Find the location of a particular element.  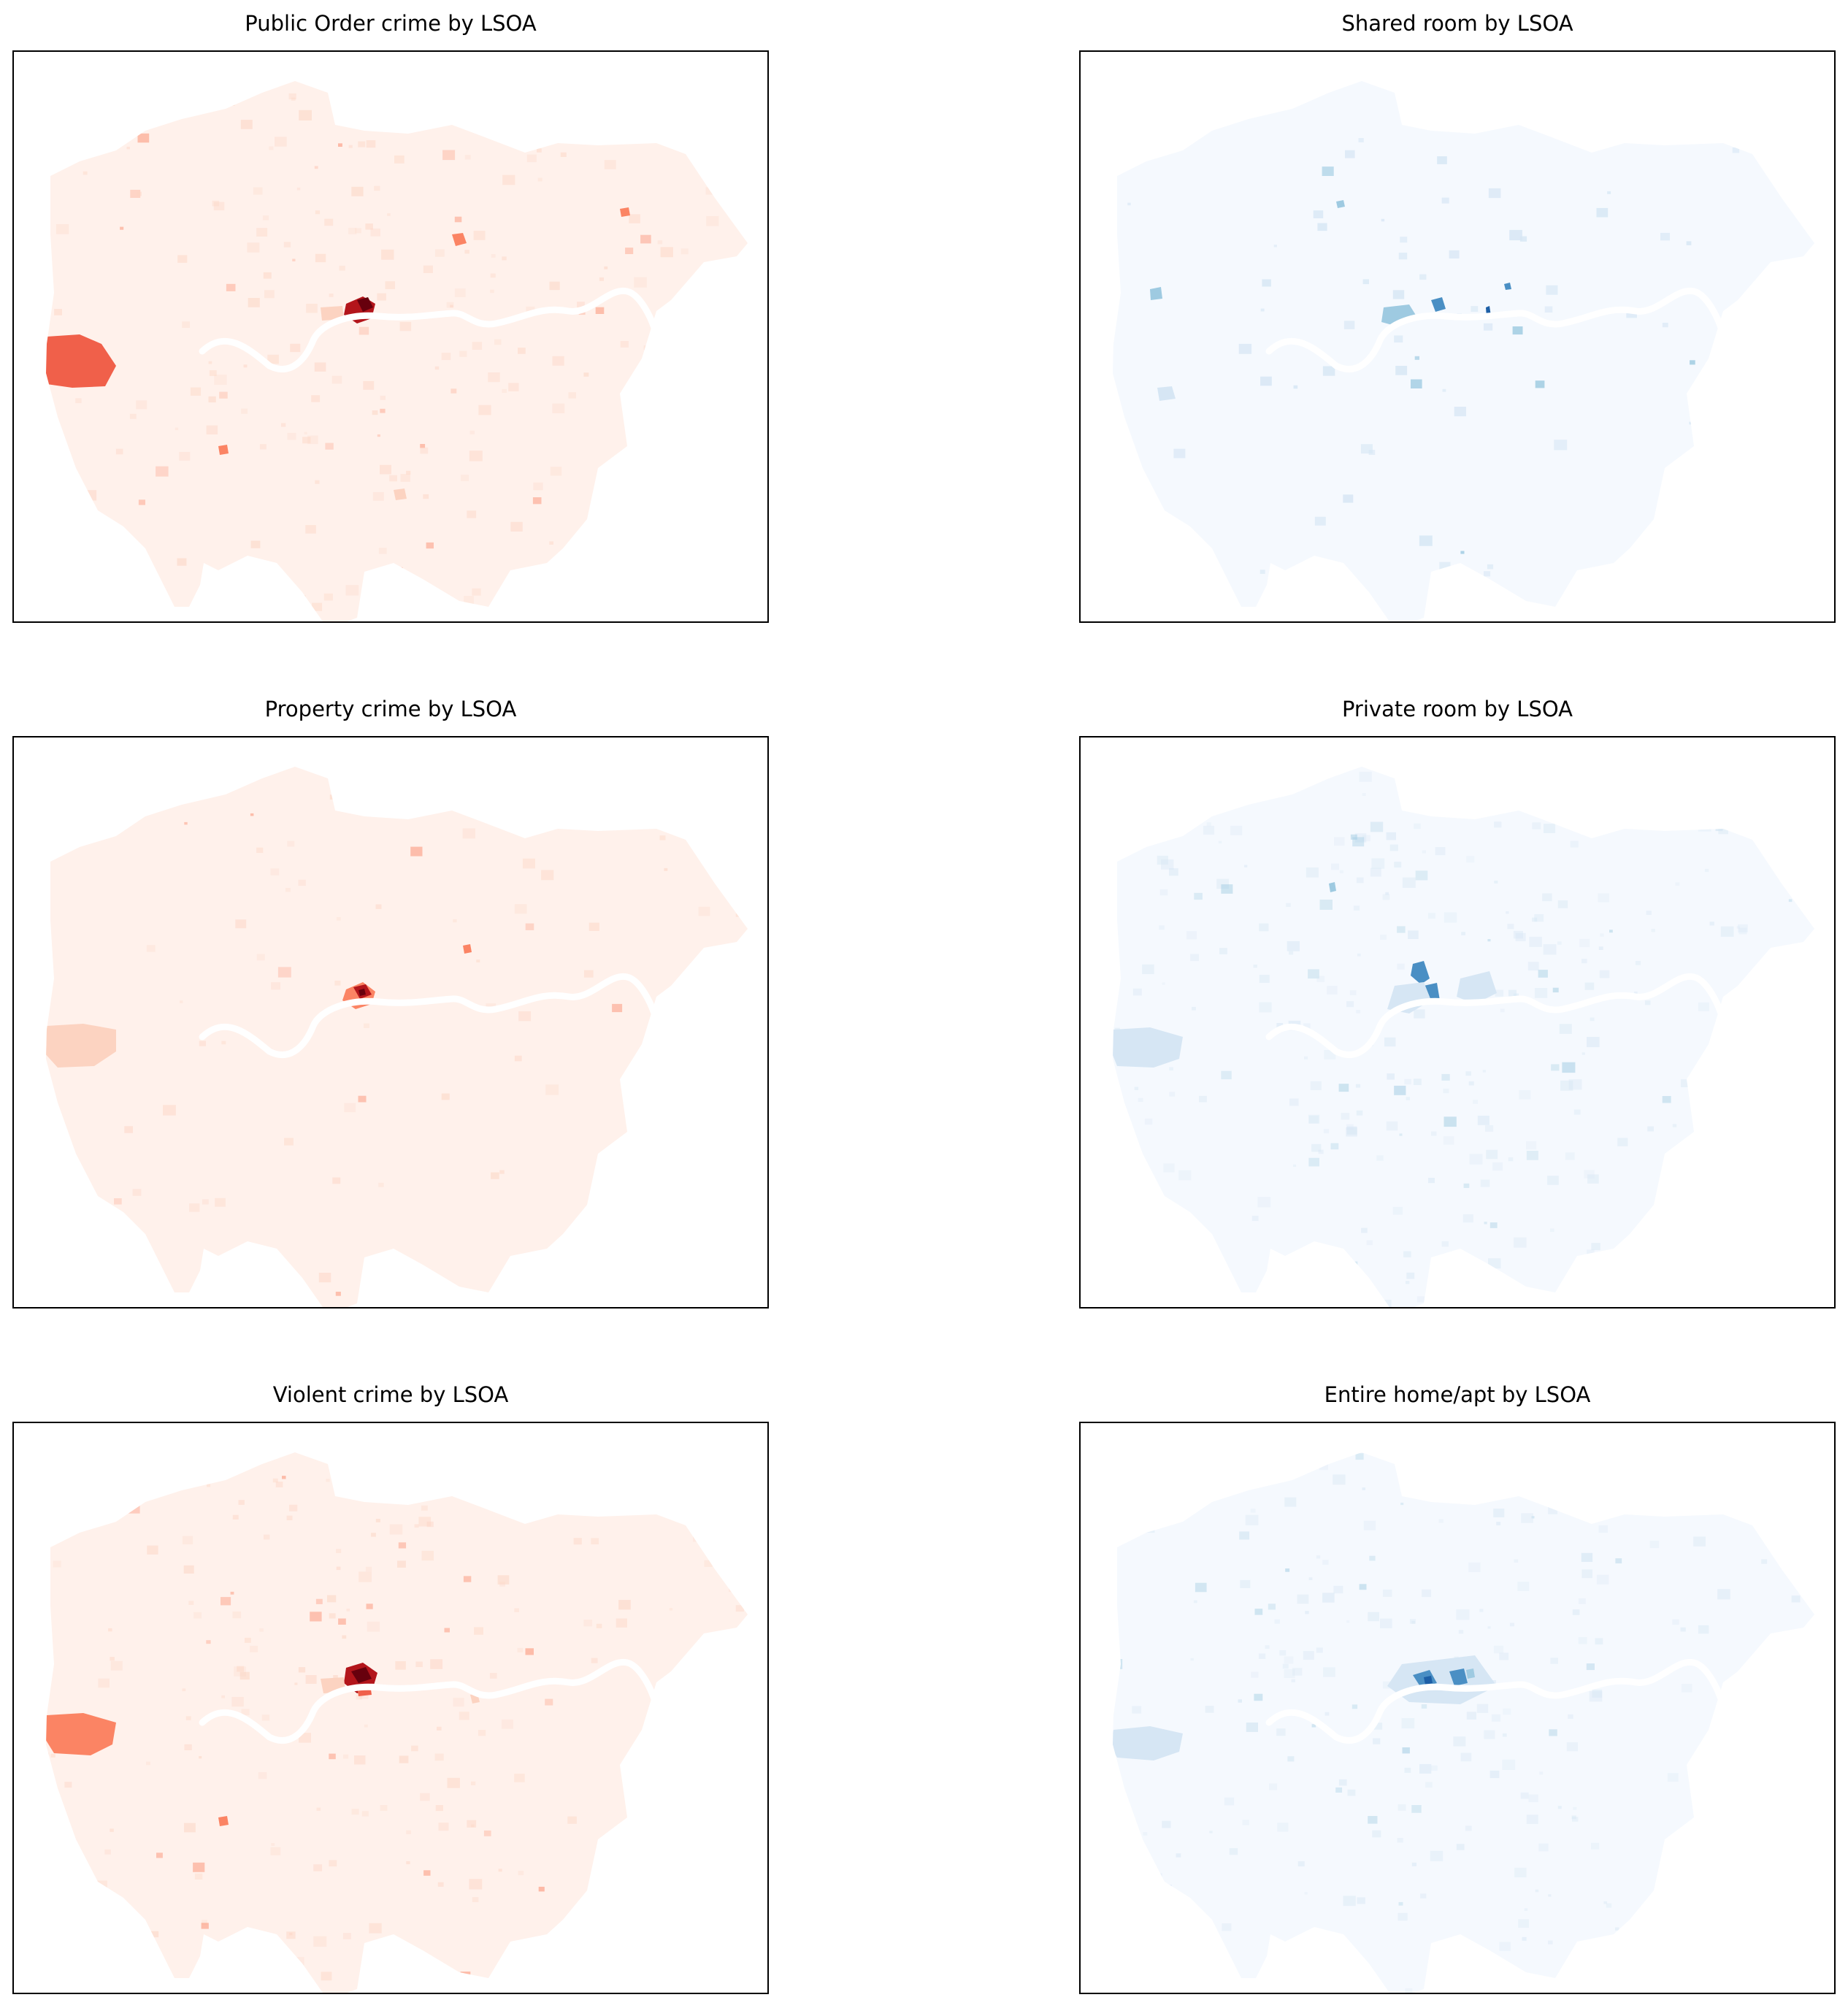

map-axes is located at coordinates (391, 1023).